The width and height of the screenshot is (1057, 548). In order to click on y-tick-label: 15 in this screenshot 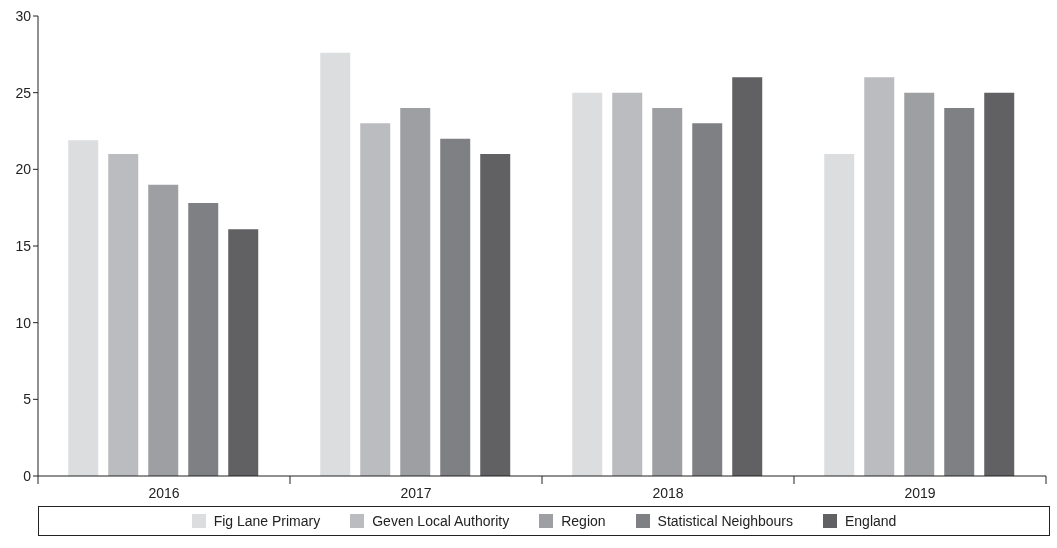, I will do `click(23, 245)`.